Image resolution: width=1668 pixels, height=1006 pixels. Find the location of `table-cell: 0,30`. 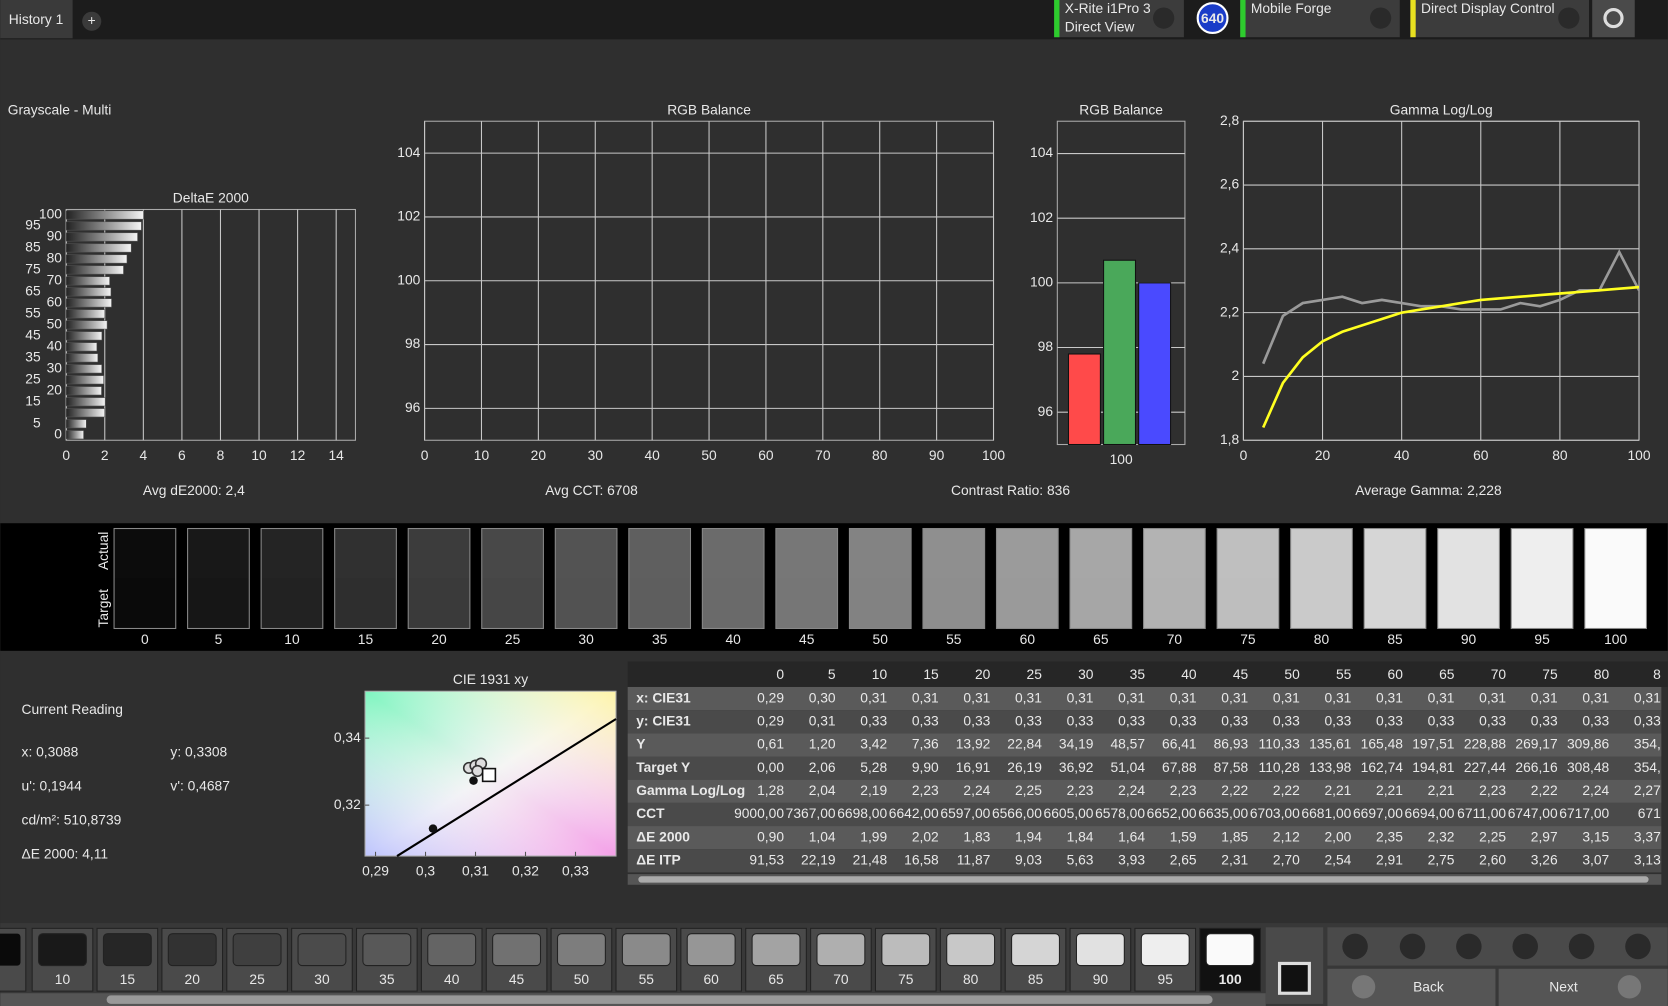

table-cell: 0,30 is located at coordinates (822, 697).